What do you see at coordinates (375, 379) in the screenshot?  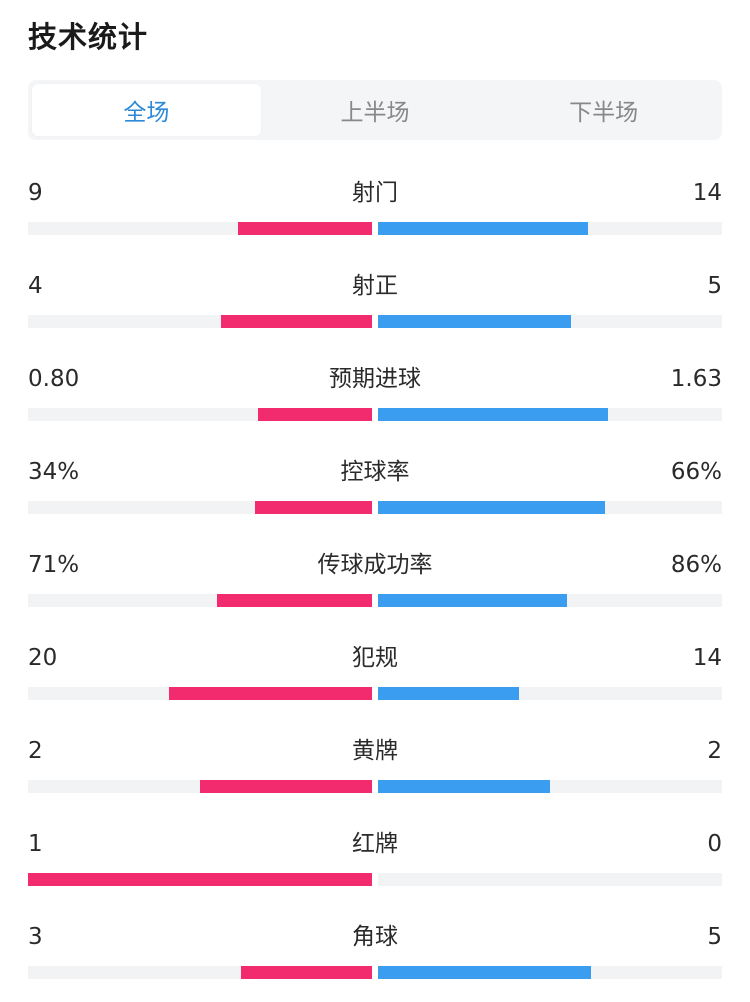 I see `stat-label: 预期进球` at bounding box center [375, 379].